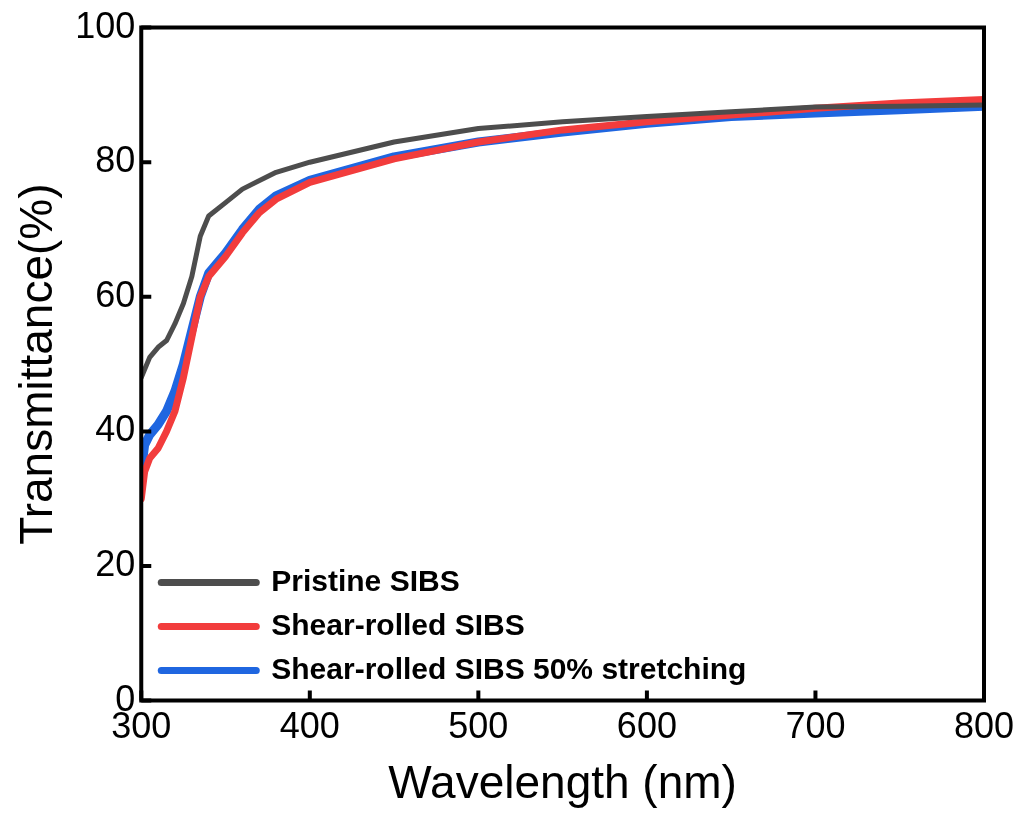 Image resolution: width=1024 pixels, height=825 pixels. I want to click on legend-label: Shear-rolled SIBS, so click(398, 624).